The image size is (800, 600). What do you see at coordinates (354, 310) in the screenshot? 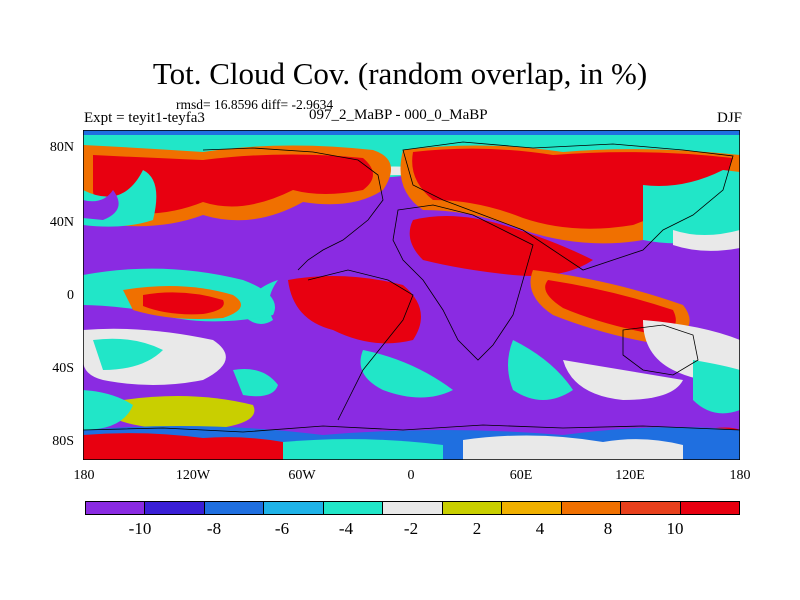
I see `field-south-america` at bounding box center [354, 310].